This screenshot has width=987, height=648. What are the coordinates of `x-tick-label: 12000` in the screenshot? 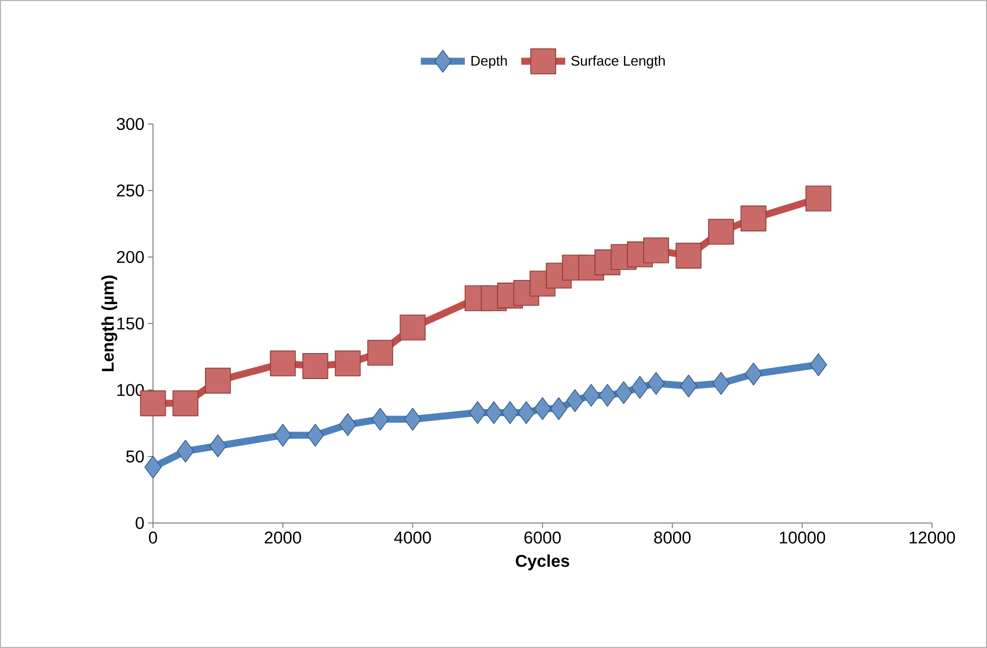 It's located at (932, 538).